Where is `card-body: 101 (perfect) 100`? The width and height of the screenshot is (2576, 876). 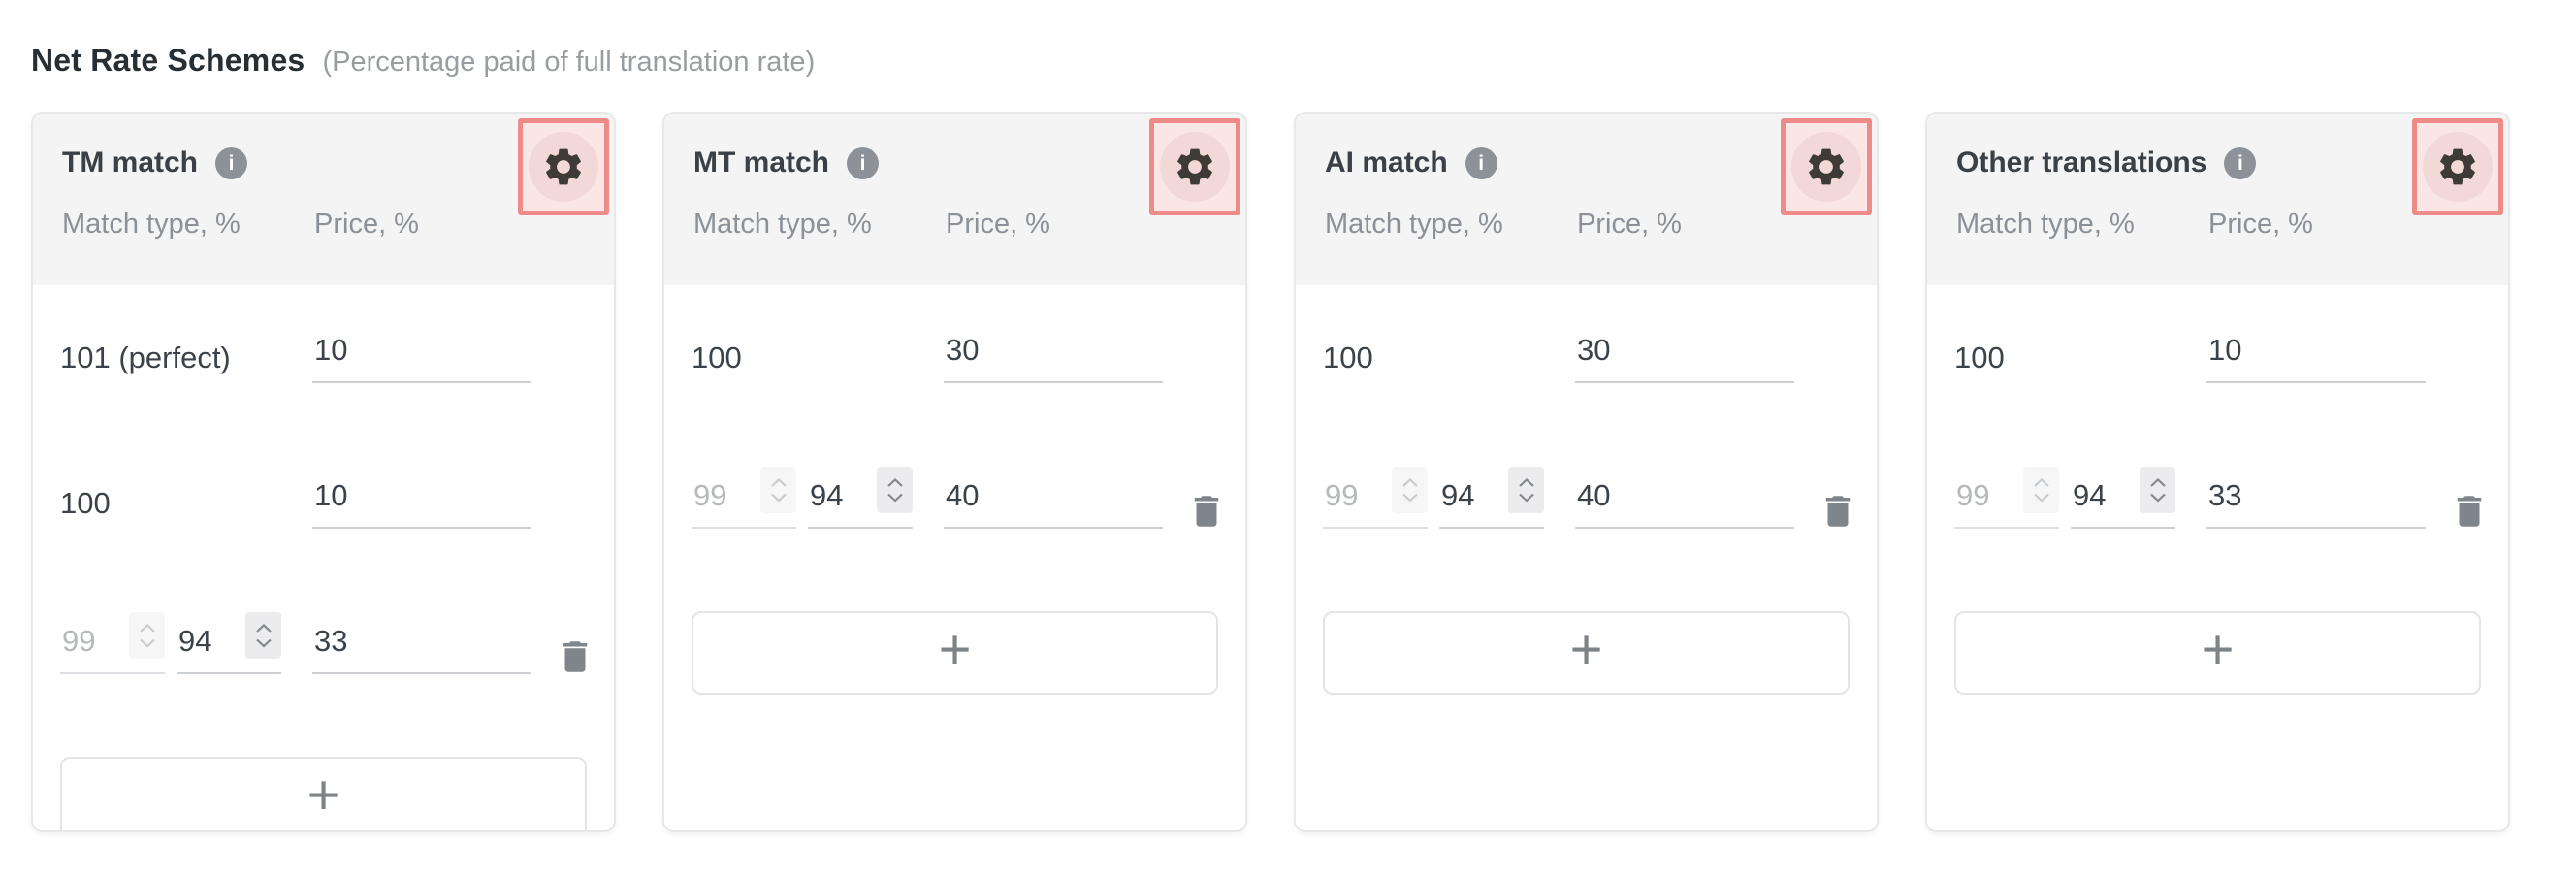
card-body: 101 (perfect) 100 is located at coordinates (323, 558).